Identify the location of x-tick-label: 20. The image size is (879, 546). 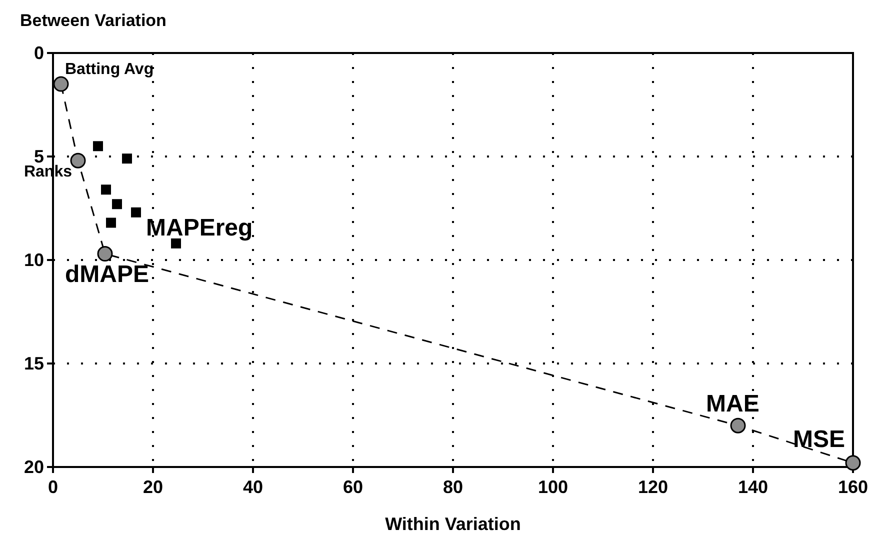
(153, 487).